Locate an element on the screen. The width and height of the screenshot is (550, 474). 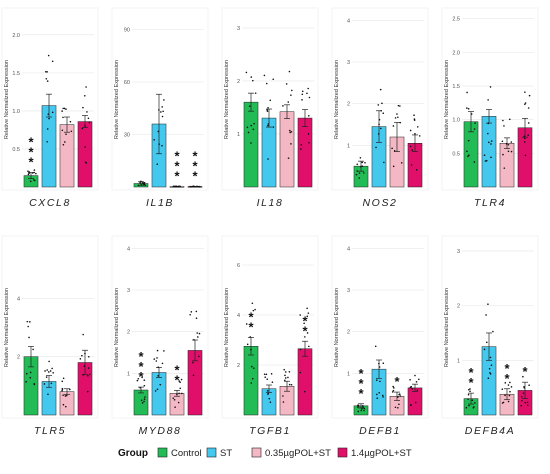
gene-title: IL18 is located at coordinates (270, 203).